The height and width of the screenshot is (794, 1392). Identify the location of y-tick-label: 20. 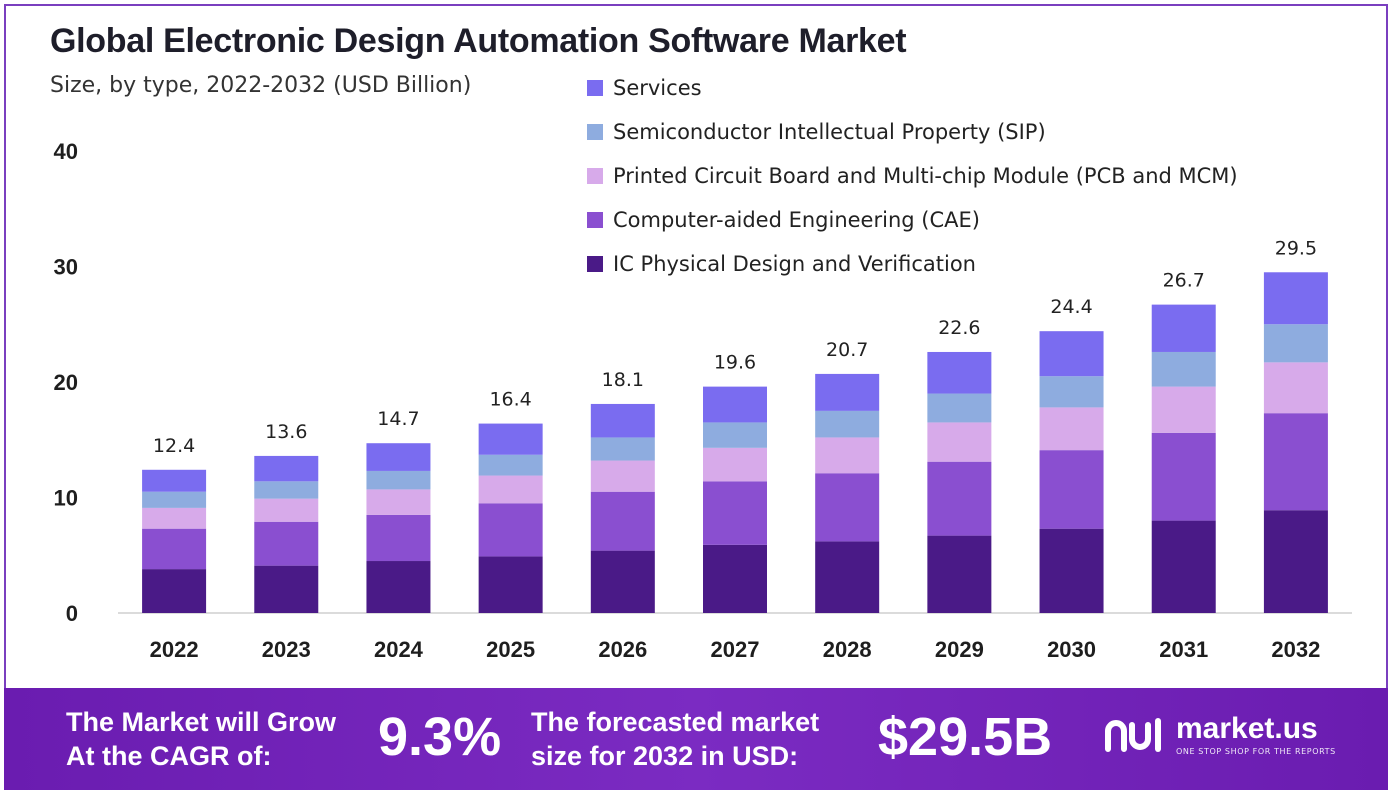
(66, 382).